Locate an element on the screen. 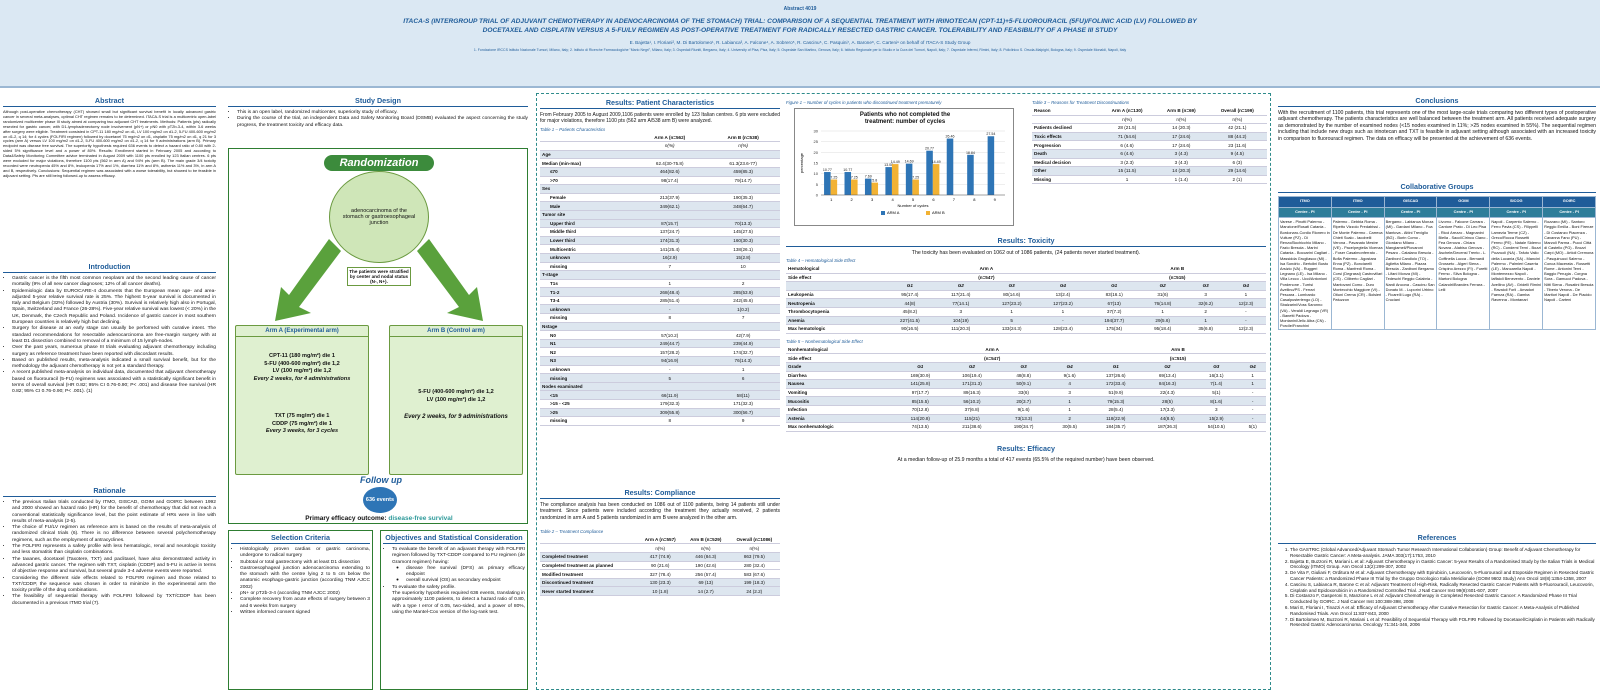 The height and width of the screenshot is (691, 1600). table4-caption: Table 4 – Hematological Side Effect is located at coordinates (821, 260).